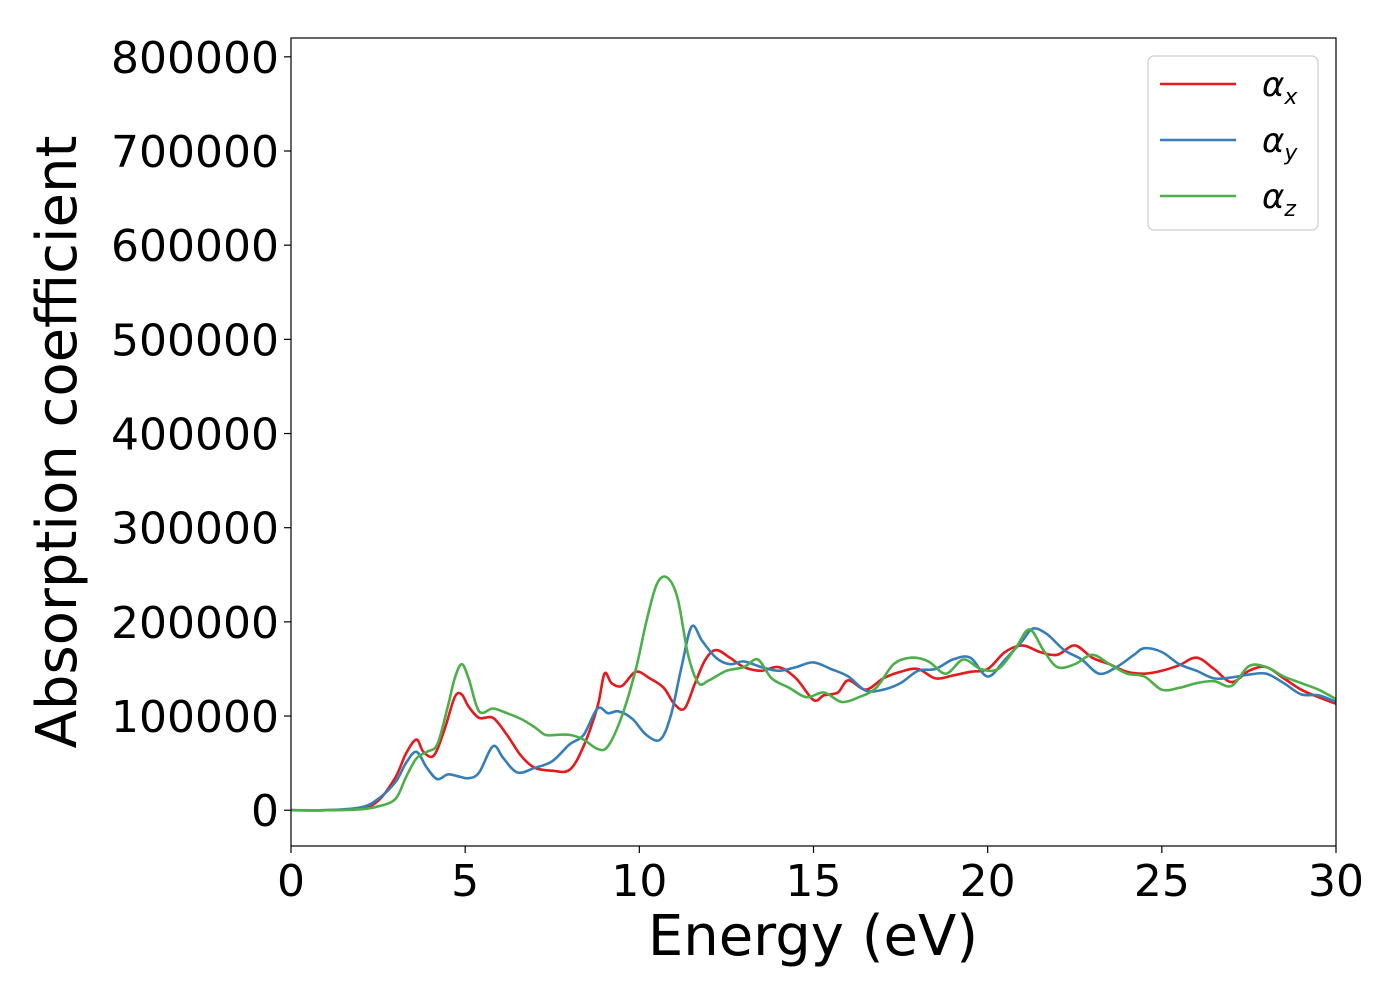 The height and width of the screenshot is (1000, 1400). What do you see at coordinates (195, 529) in the screenshot?
I see `y-tick-label: 300000` at bounding box center [195, 529].